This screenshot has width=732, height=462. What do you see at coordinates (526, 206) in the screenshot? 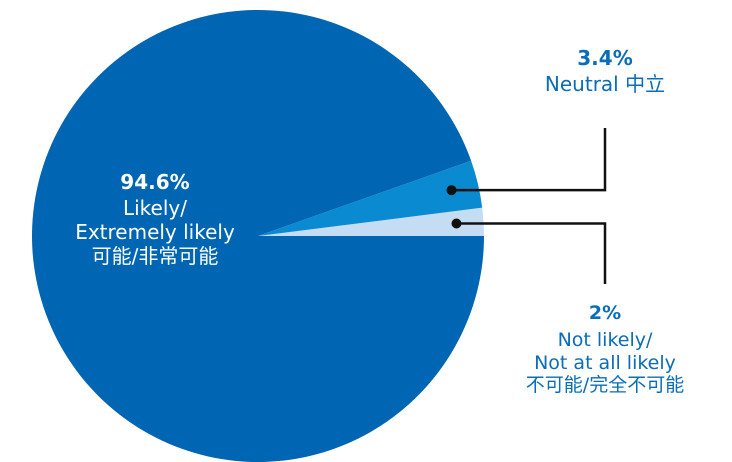
I see `leader-lines` at bounding box center [526, 206].